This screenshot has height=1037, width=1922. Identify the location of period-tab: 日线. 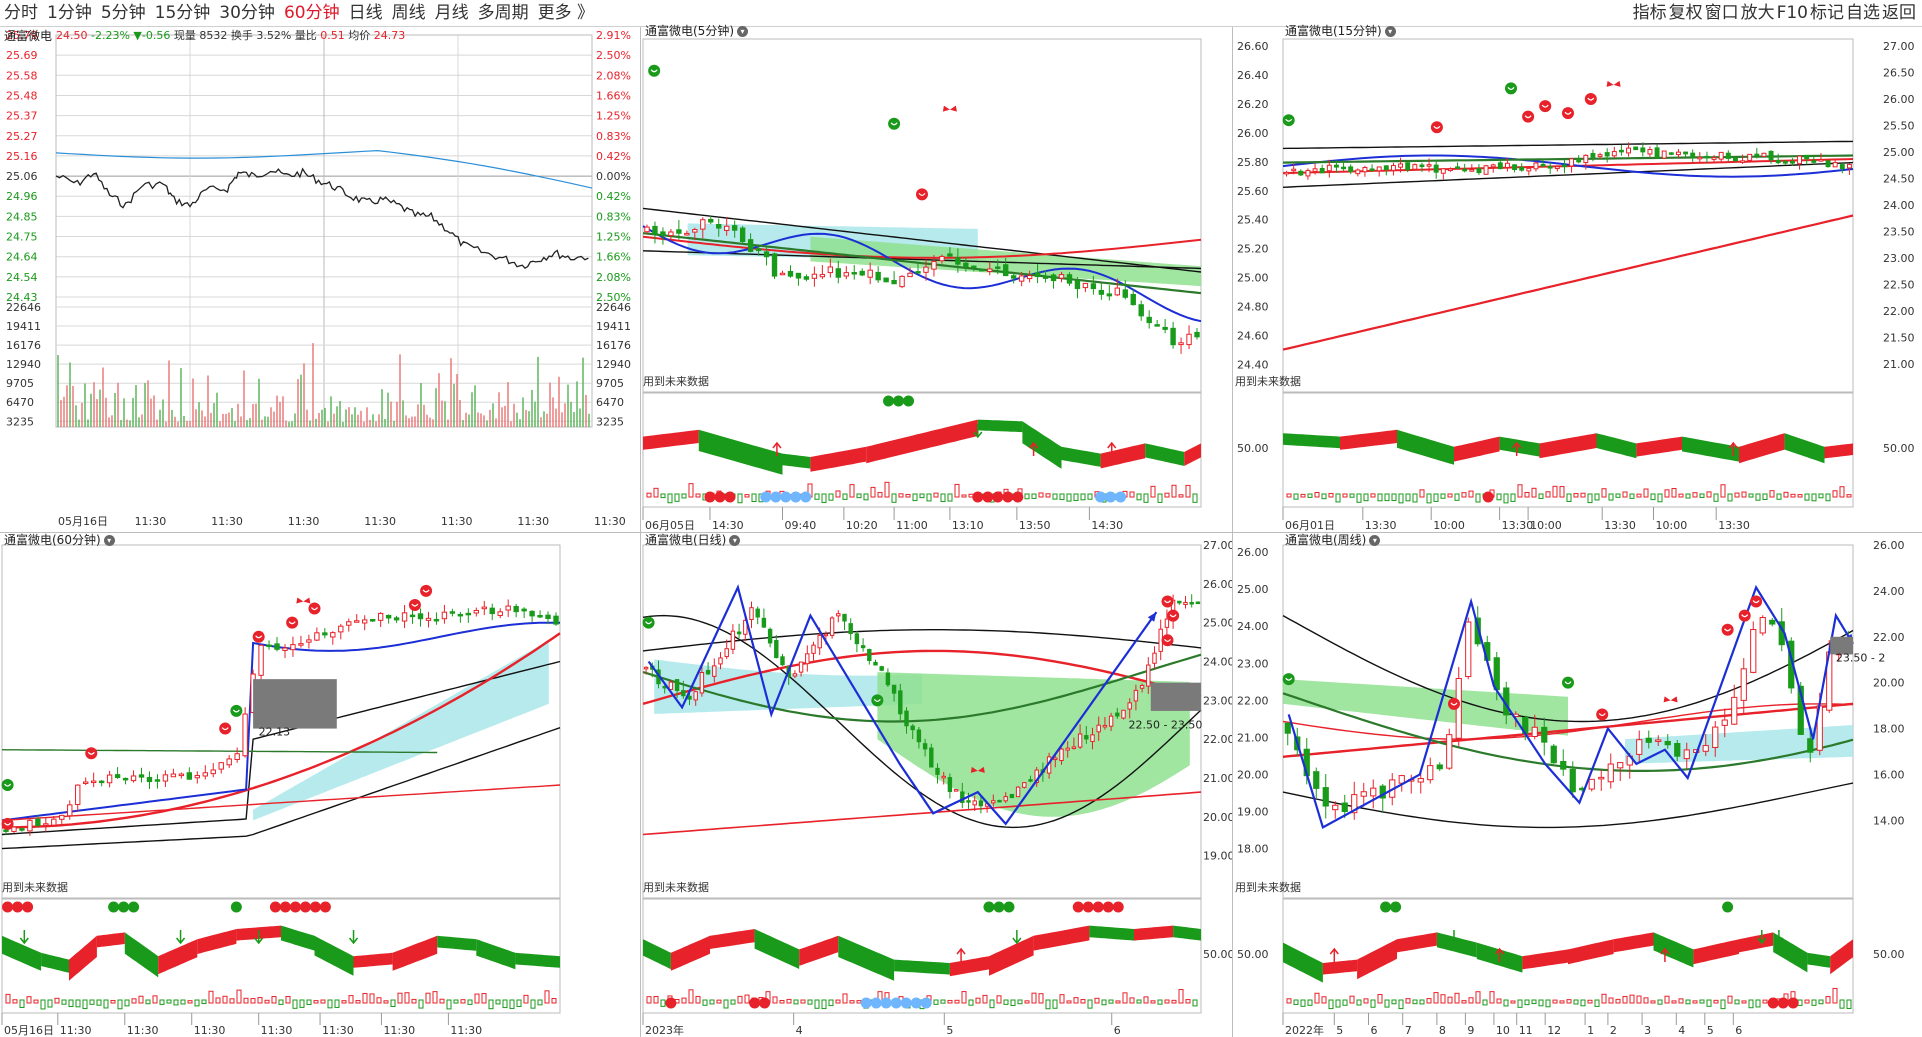
(365, 13).